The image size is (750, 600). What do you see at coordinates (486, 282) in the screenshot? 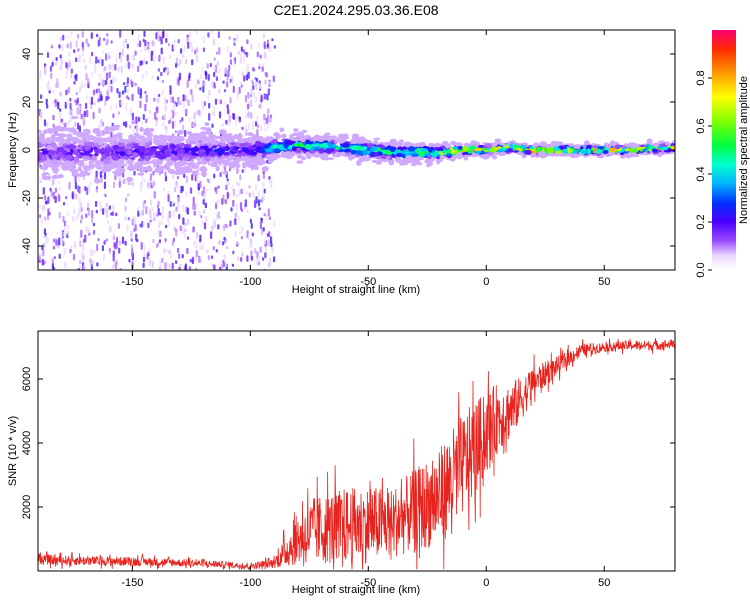
I see `x-tick-label: 0` at bounding box center [486, 282].